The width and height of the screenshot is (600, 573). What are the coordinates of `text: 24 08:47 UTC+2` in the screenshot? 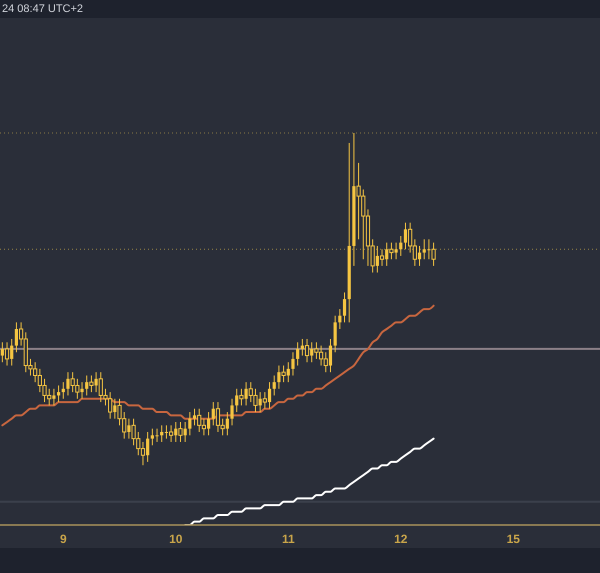 It's located at (43, 9).